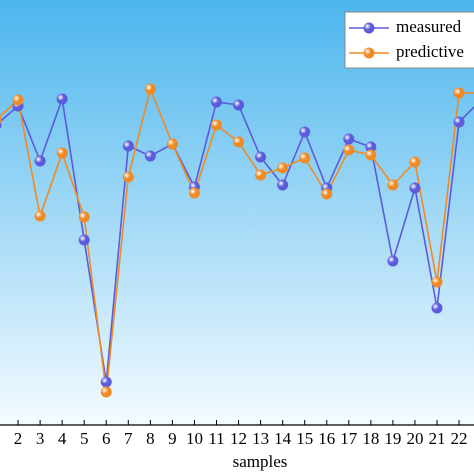  I want to click on x-tick-label: 3, so click(40, 438).